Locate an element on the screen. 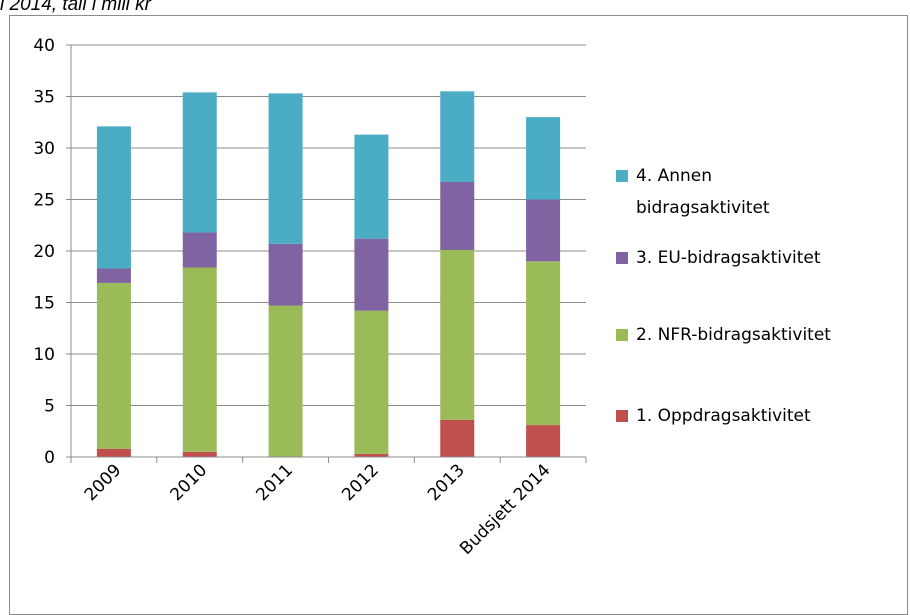  chart-caption: i 2014, tall i mill kr is located at coordinates (75, 7).